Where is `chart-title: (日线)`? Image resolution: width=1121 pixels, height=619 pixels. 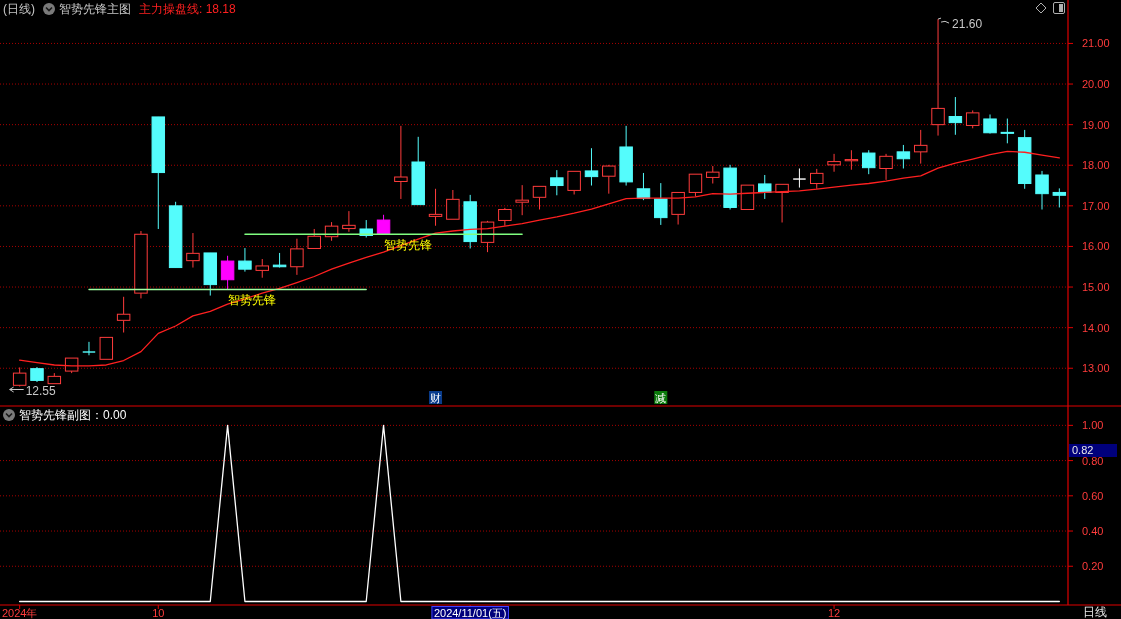
chart-title: (日线) is located at coordinates (19, 9).